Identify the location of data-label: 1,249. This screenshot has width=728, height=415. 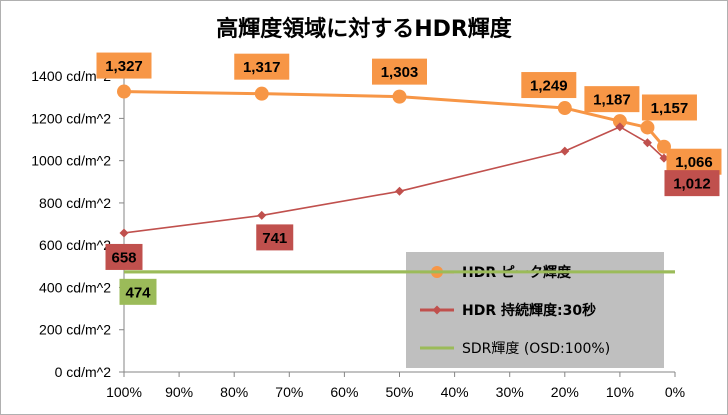
(549, 85).